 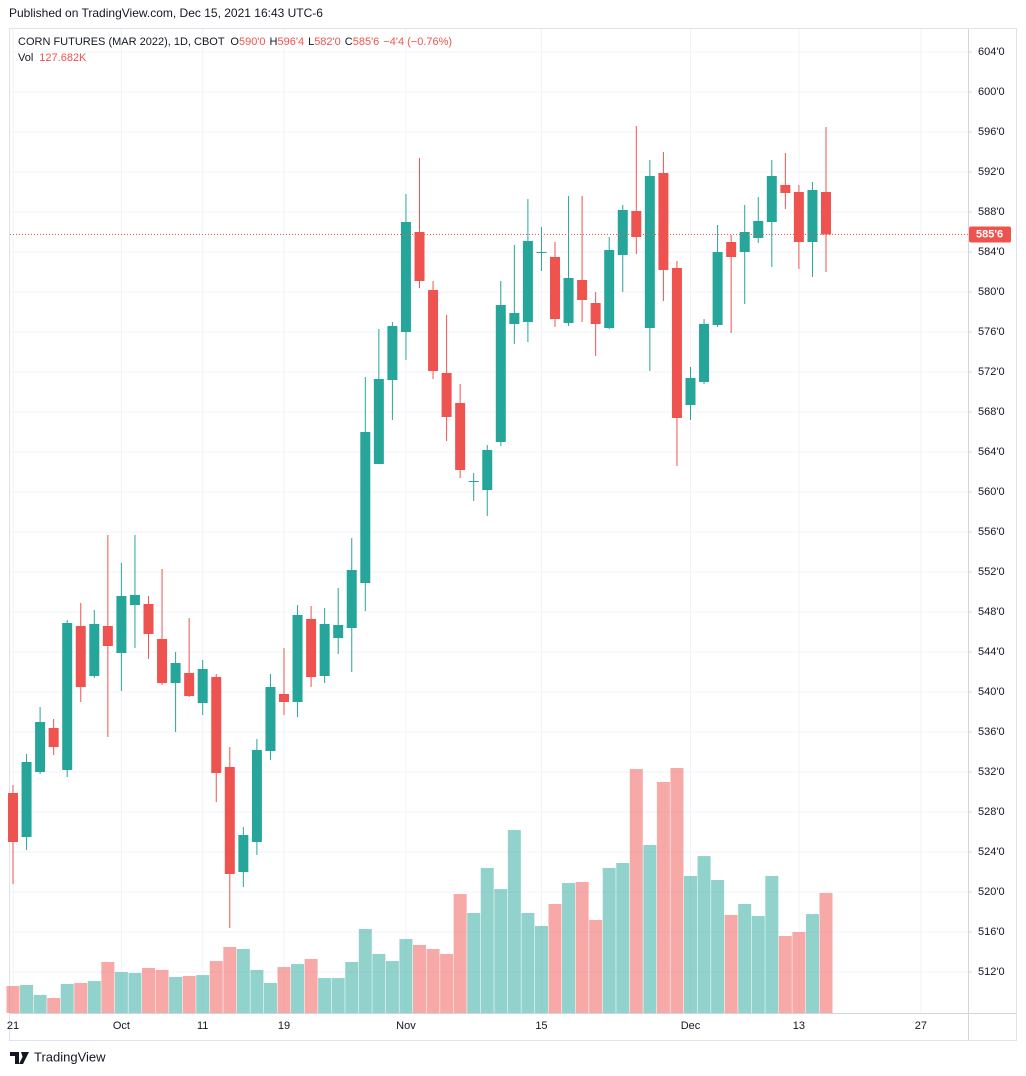 I want to click on field-key: O, so click(x=234, y=42).